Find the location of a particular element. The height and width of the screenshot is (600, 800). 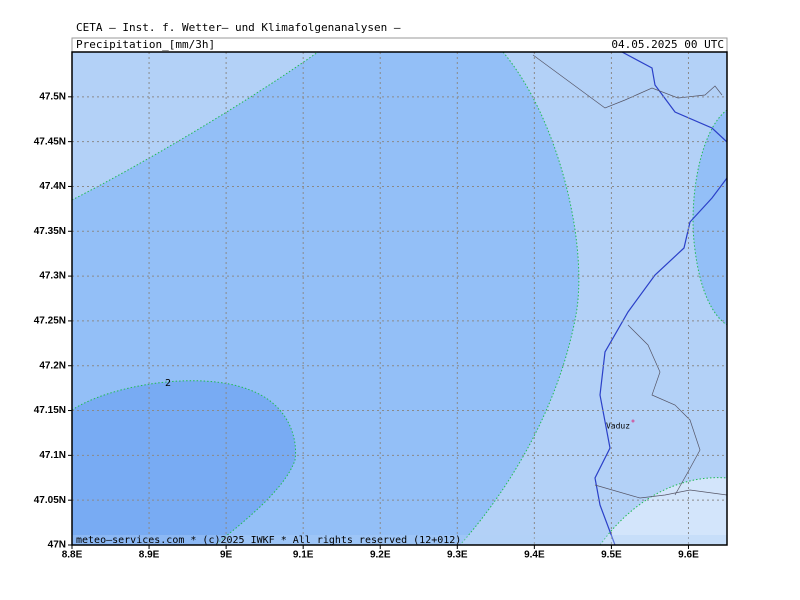

y-tick-label: 47.15N is located at coordinates (50, 410).